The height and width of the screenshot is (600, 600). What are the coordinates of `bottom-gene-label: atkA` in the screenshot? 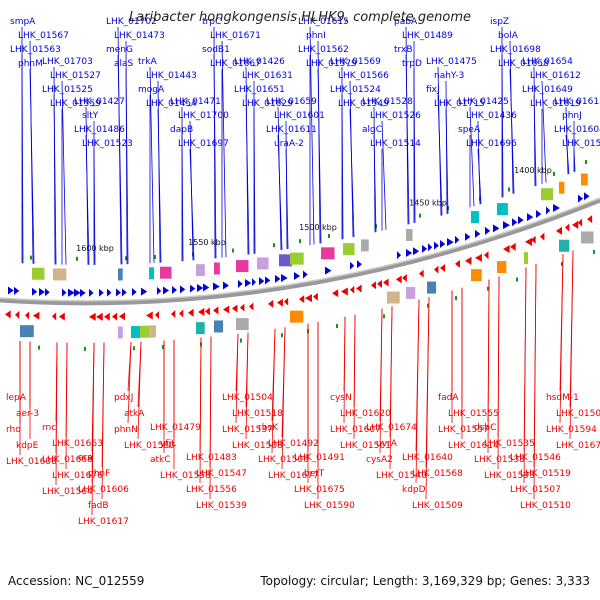 It's located at (134, 414).